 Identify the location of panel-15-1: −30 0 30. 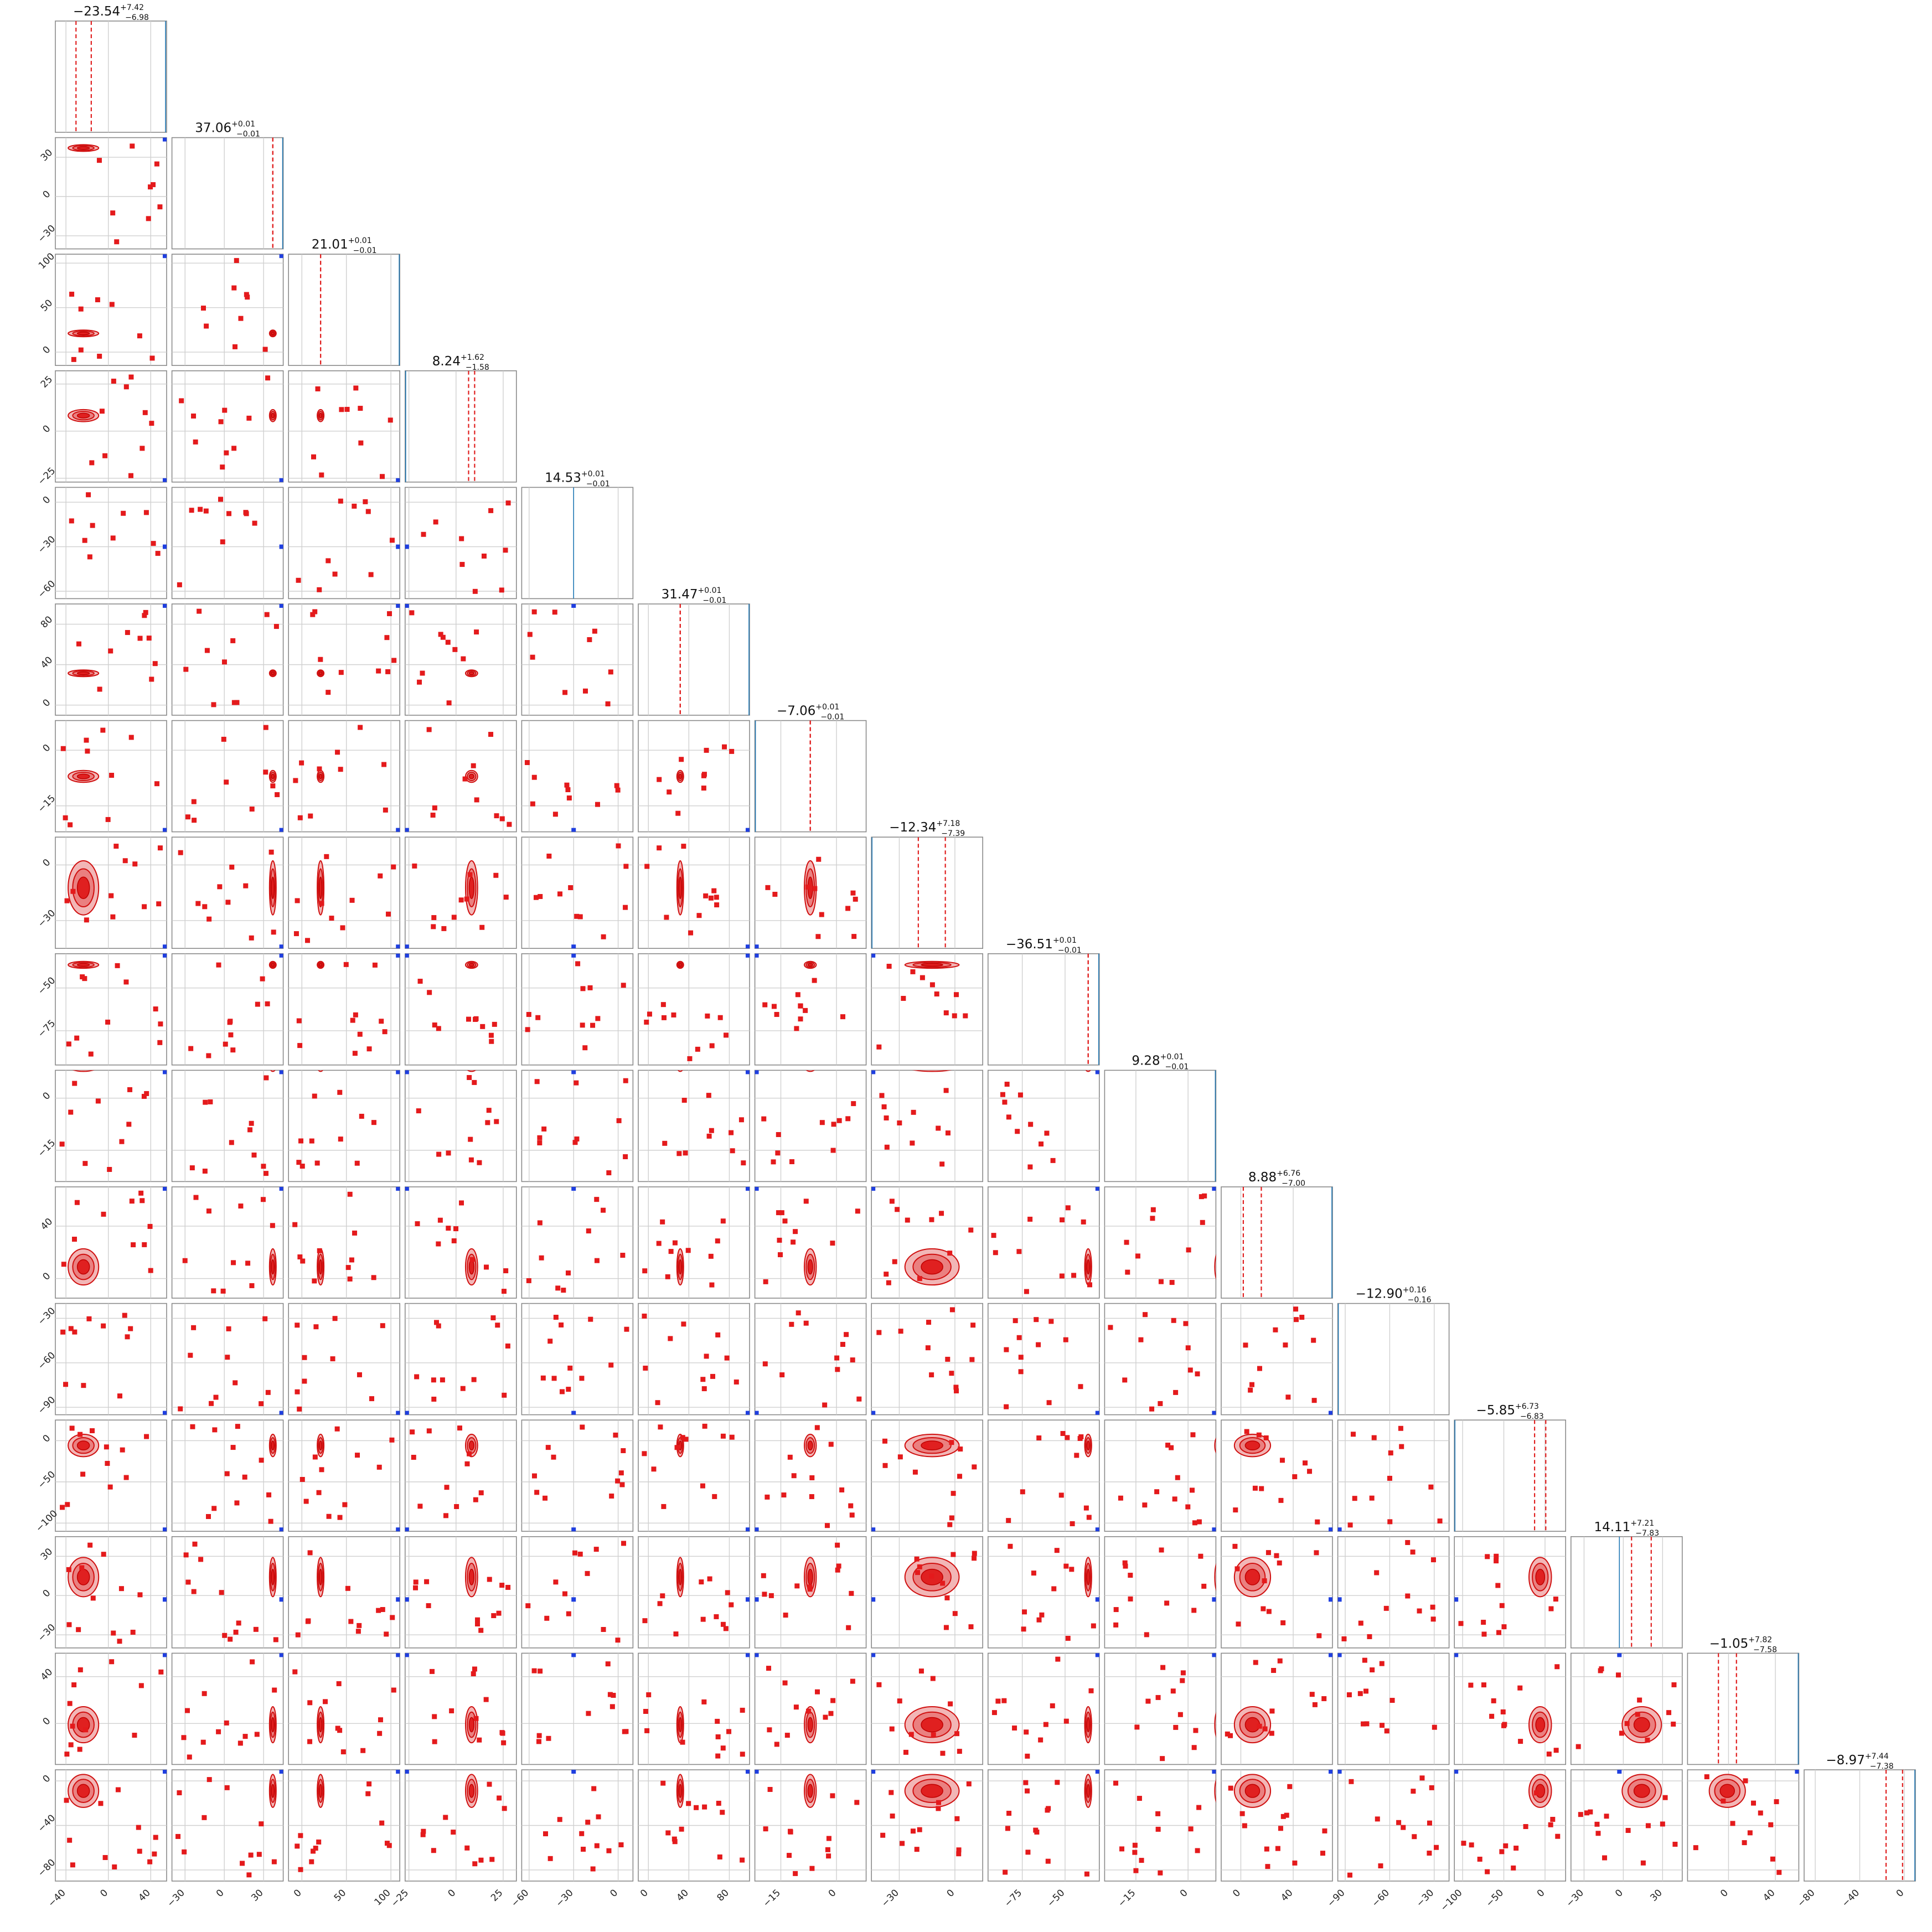
(224, 1839).